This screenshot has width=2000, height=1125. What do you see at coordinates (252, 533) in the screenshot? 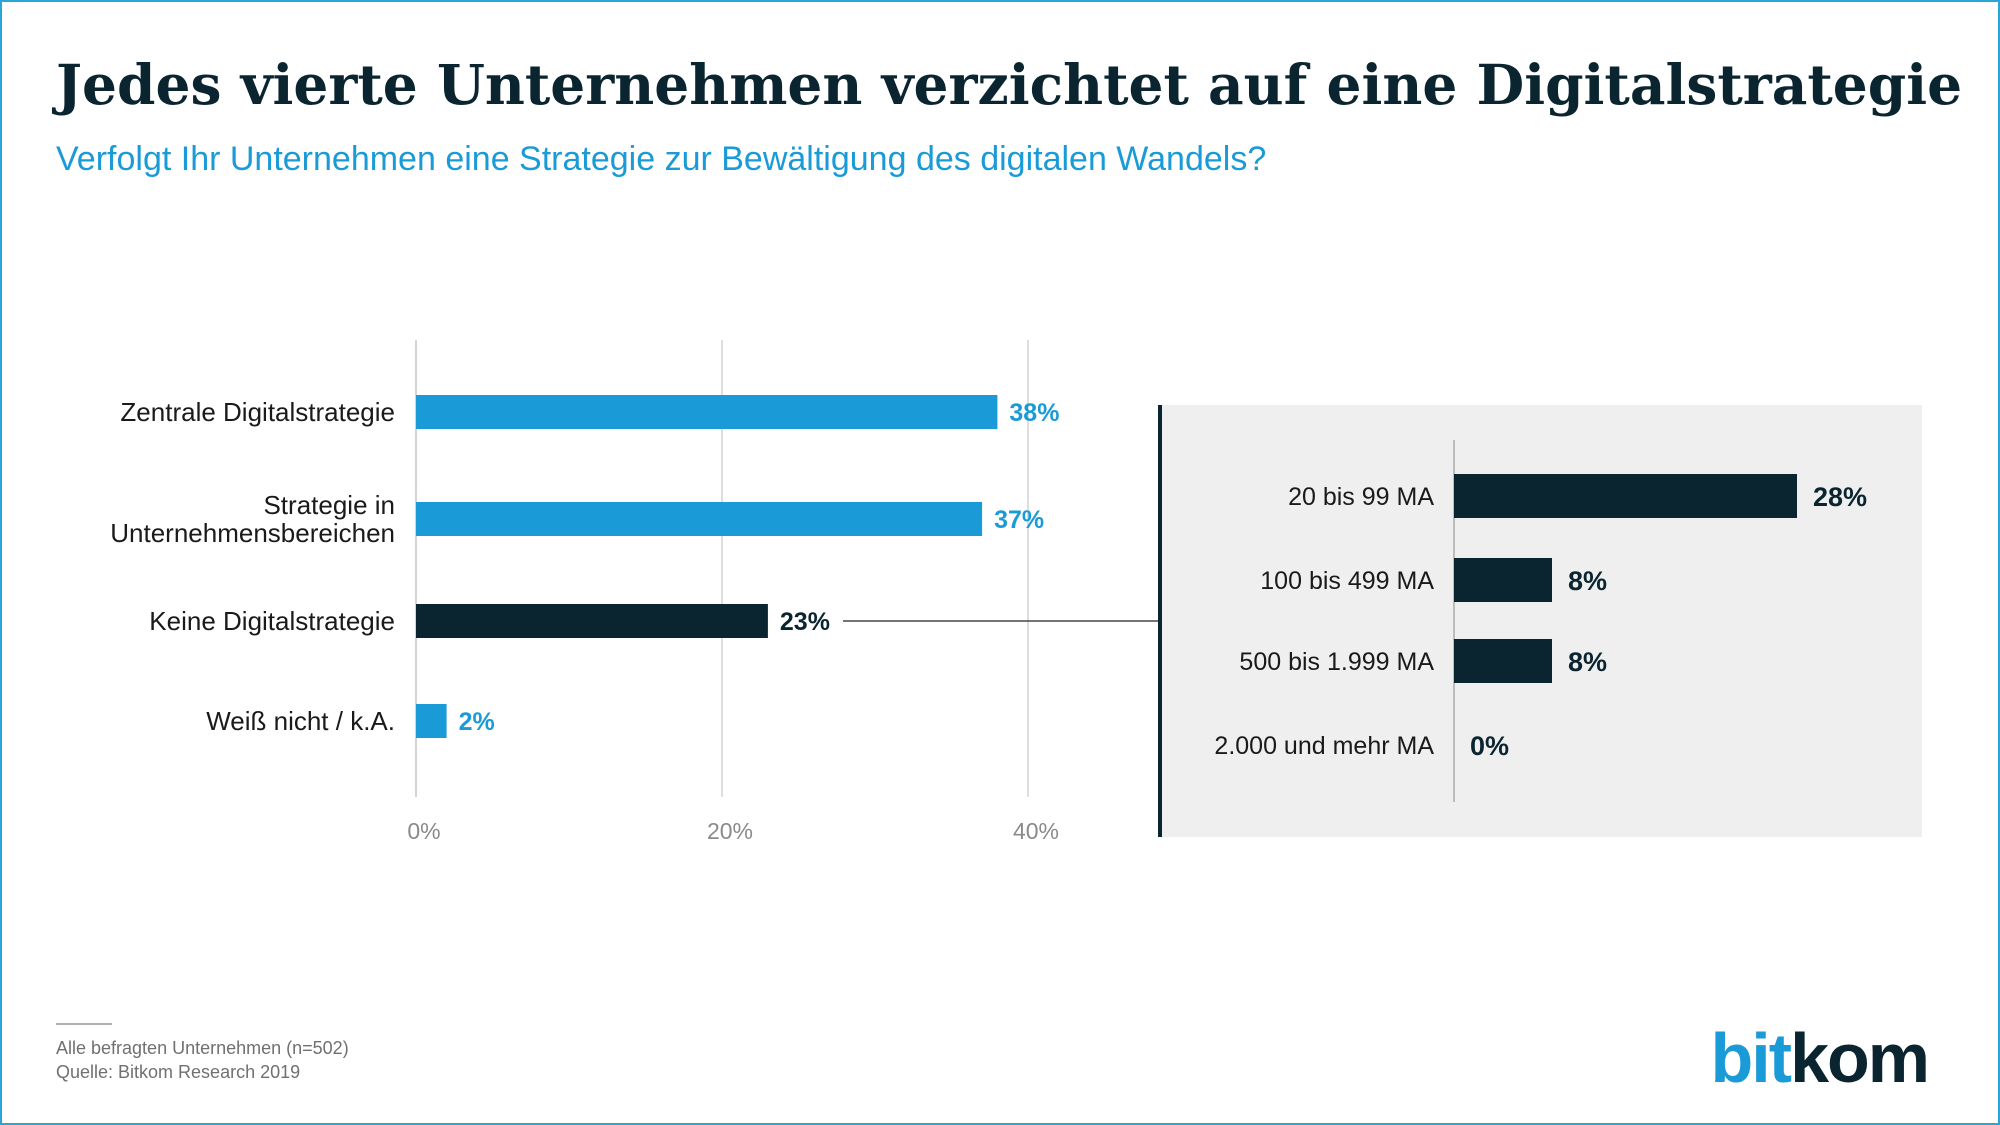
I see `category-label: Unternehmensbereichen` at bounding box center [252, 533].